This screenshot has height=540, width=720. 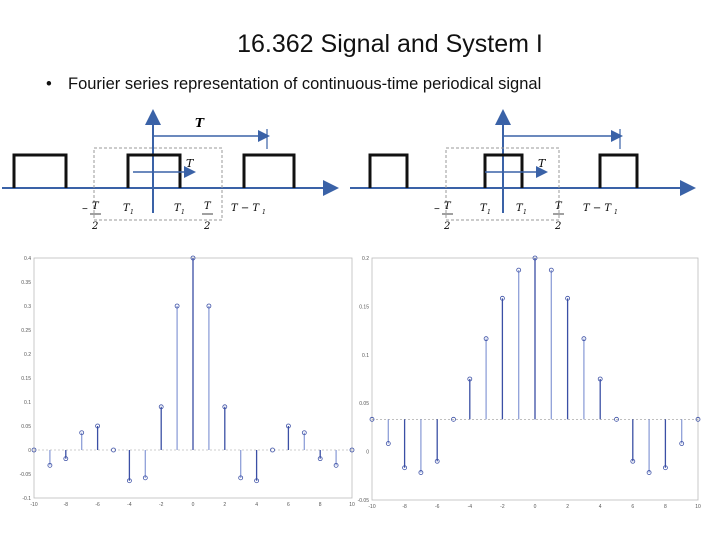 I want to click on y-tick-label: 0.1, so click(x=365, y=356).